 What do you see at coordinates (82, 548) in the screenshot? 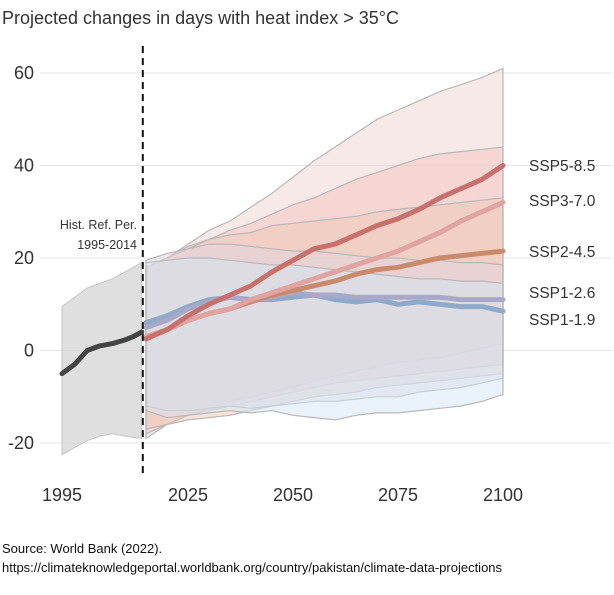
I see `source-line: Source: World Bank (2022).` at bounding box center [82, 548].